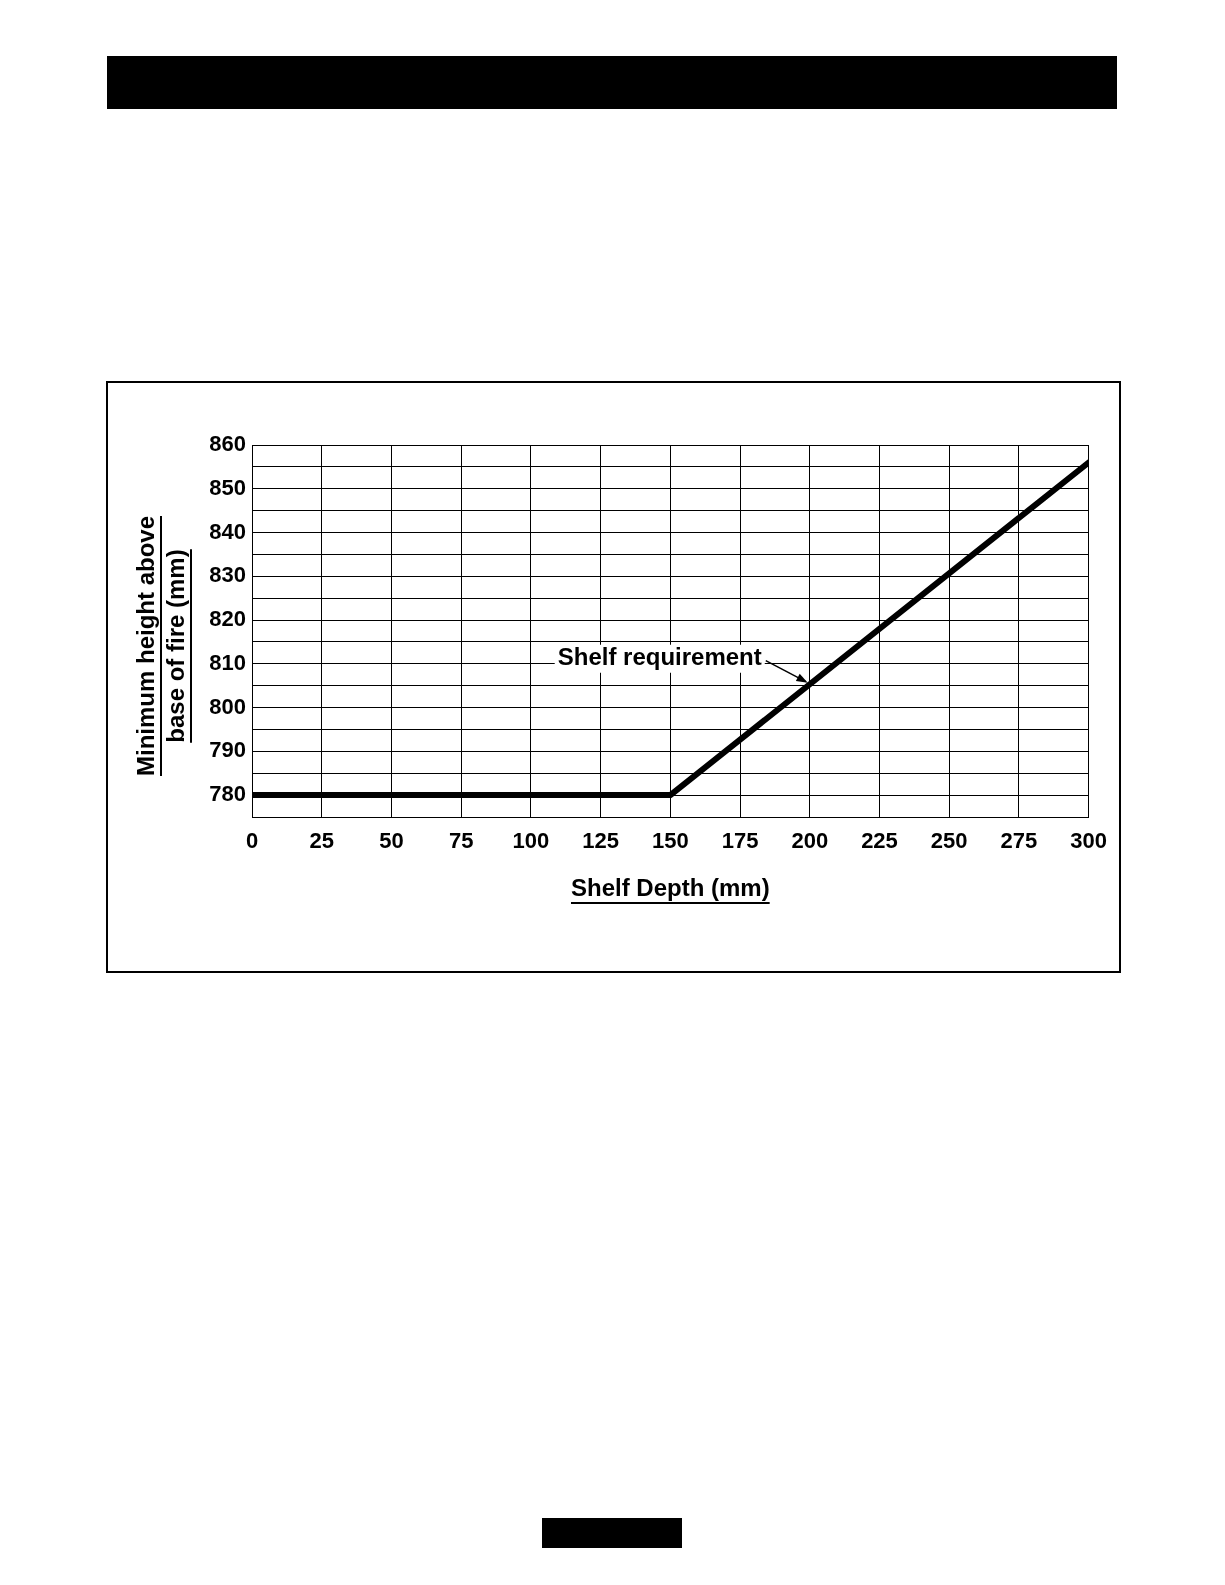 The image size is (1225, 1585). I want to click on y-tick-label: 840, so click(227, 531).